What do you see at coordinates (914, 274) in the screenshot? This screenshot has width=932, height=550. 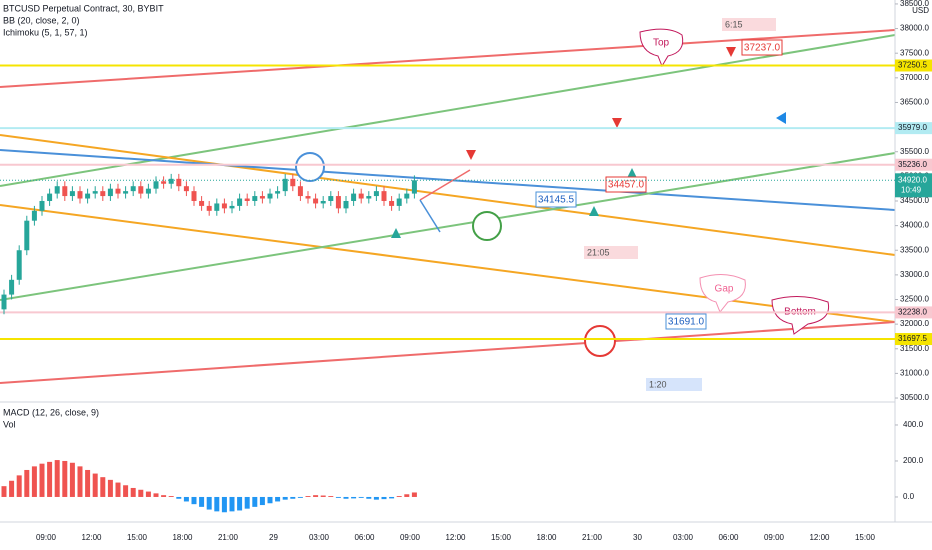 I see `y-tick-label: 33000.0` at bounding box center [914, 274].